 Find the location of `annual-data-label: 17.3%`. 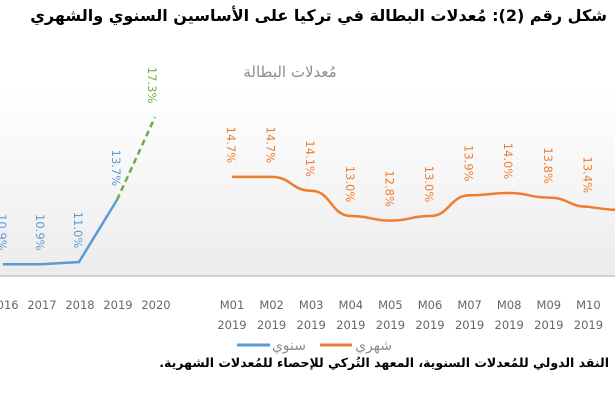

annual-data-label: 17.3% is located at coordinates (152, 85).